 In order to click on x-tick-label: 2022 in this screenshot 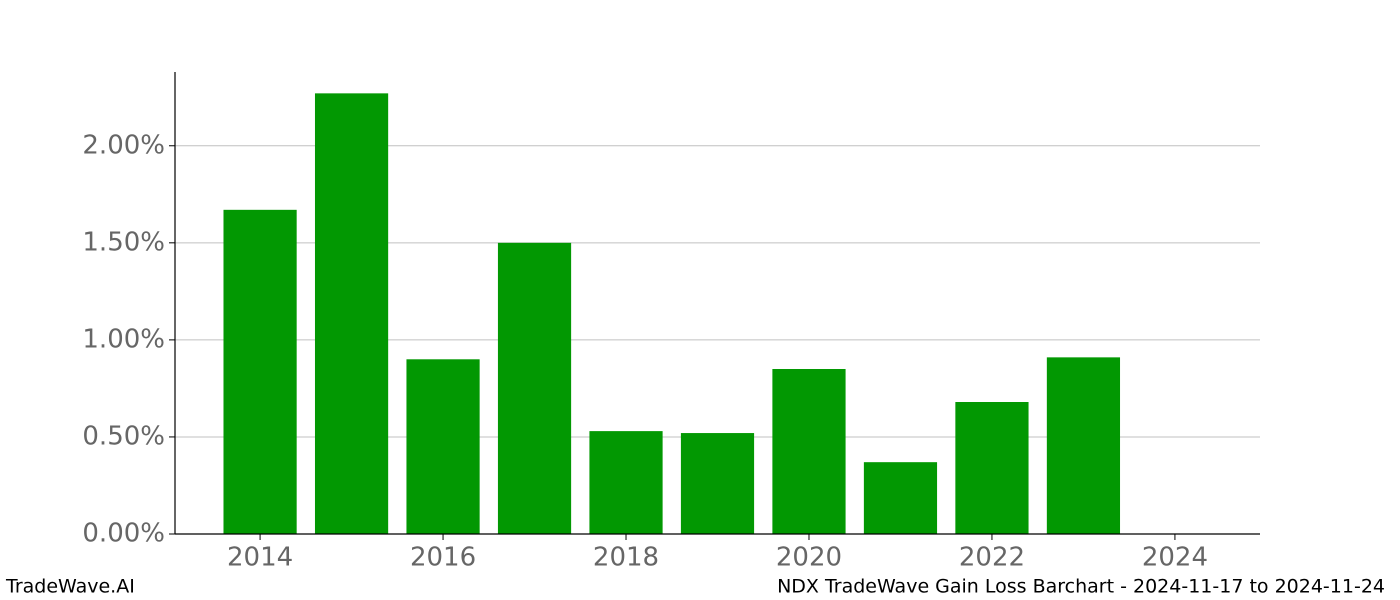, I will do `click(992, 558)`.